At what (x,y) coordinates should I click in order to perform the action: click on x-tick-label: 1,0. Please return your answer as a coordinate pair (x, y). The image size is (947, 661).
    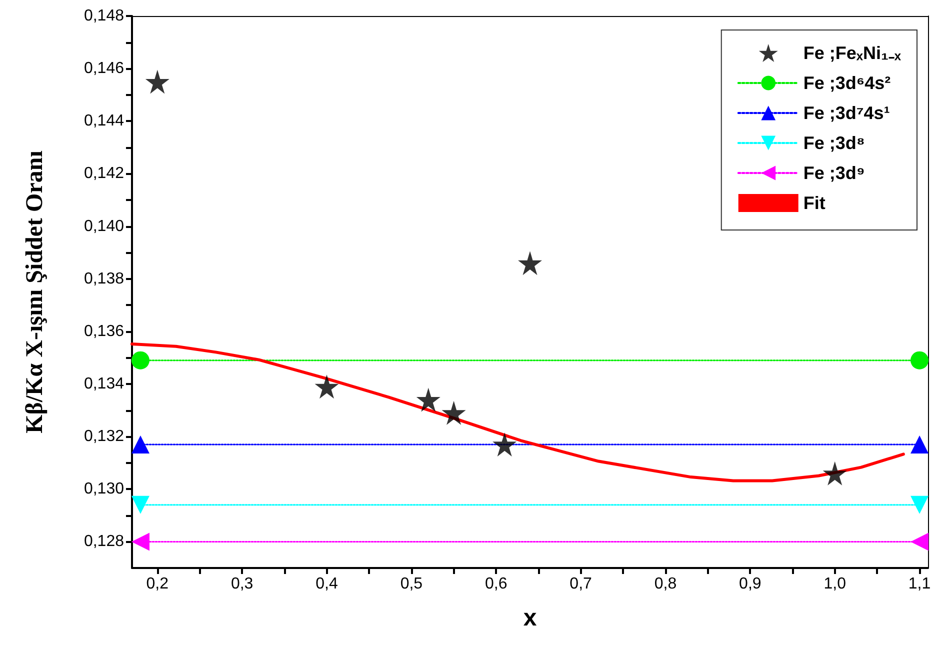
    Looking at the image, I should click on (835, 584).